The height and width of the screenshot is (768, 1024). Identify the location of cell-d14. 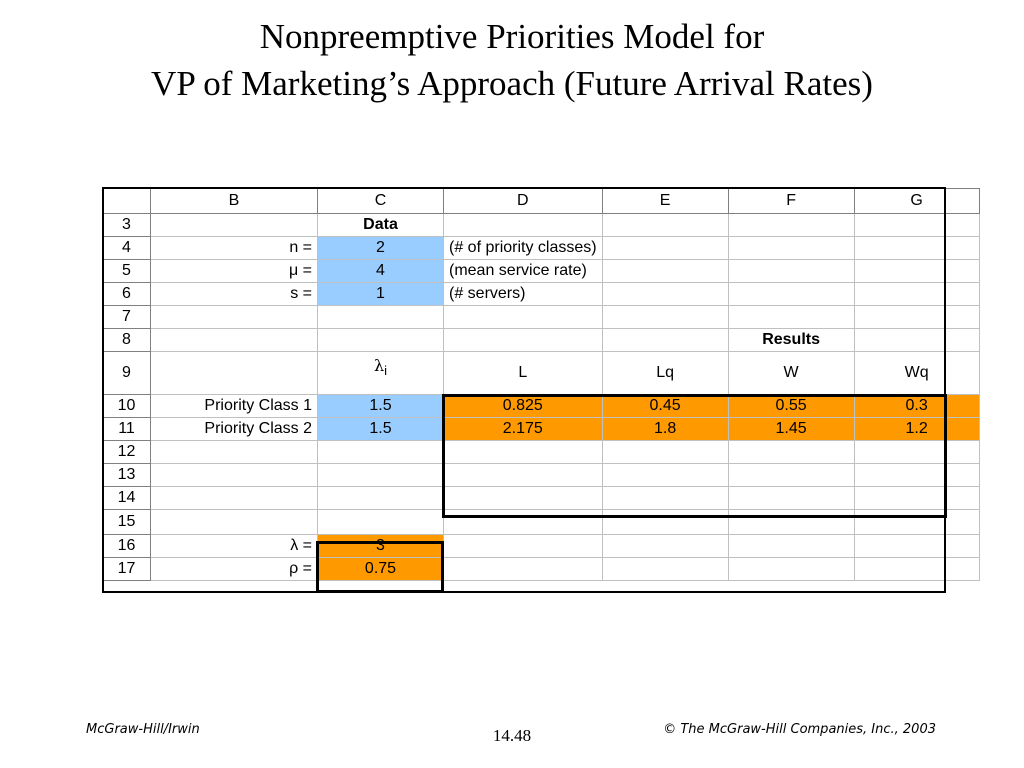
(523, 498).